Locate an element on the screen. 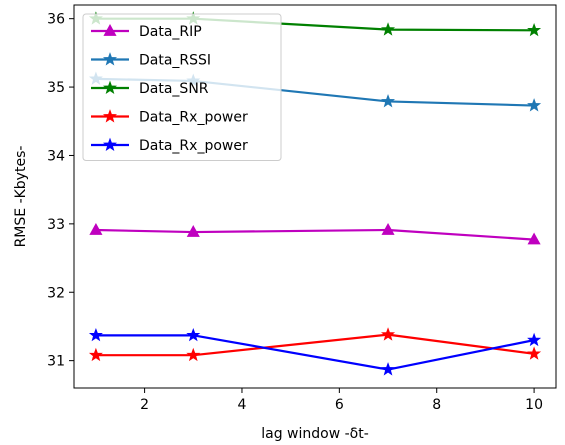 The height and width of the screenshot is (445, 565). legend-entry: Data_RIP is located at coordinates (146, 31).